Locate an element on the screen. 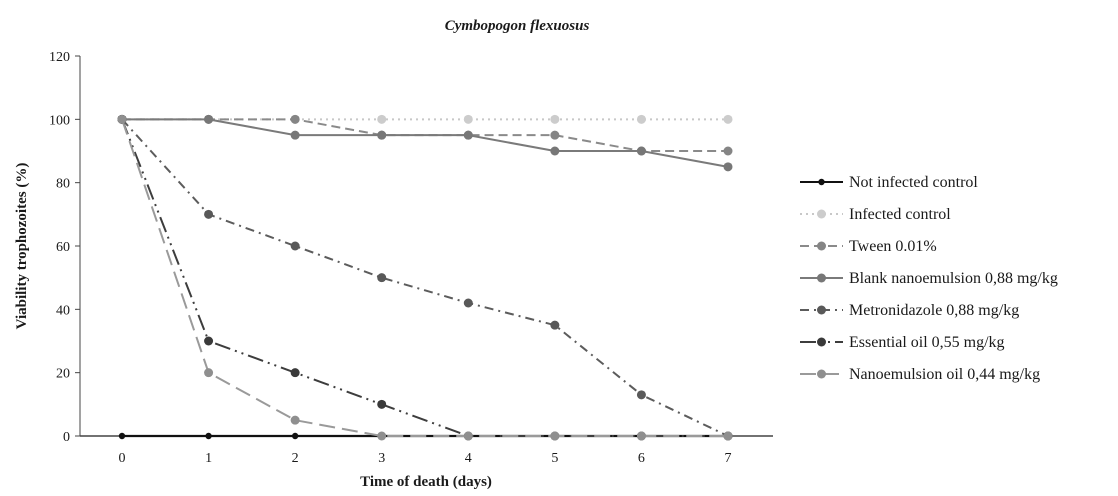 The width and height of the screenshot is (1118, 496). legend-label: Infected control is located at coordinates (900, 214).